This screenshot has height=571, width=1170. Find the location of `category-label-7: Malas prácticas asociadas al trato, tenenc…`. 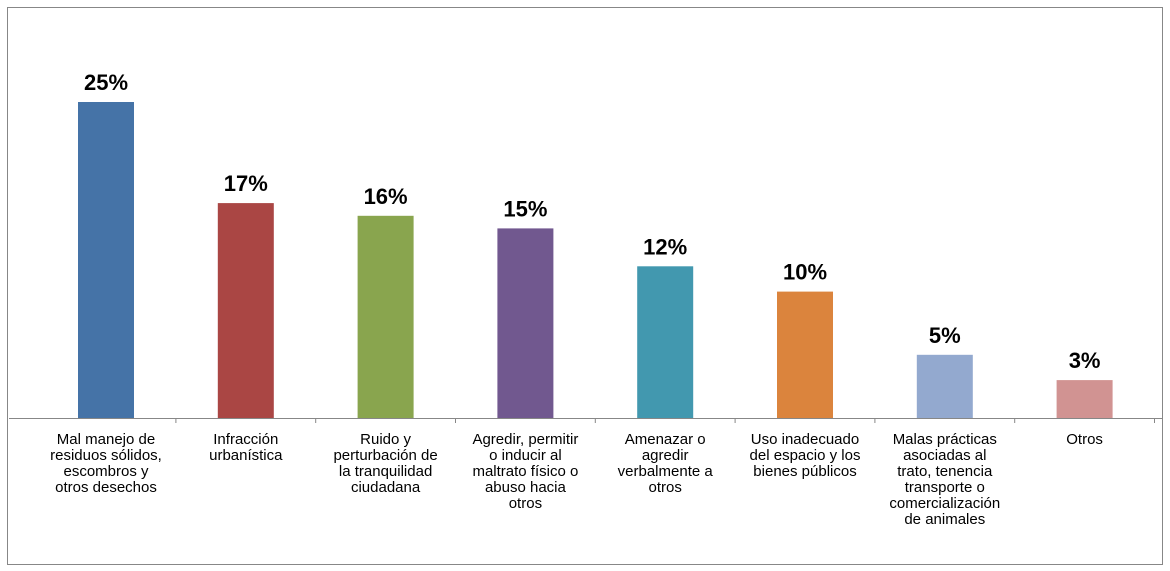

category-label-7: Malas prácticas asociadas al trato, tenenc… is located at coordinates (944, 479).